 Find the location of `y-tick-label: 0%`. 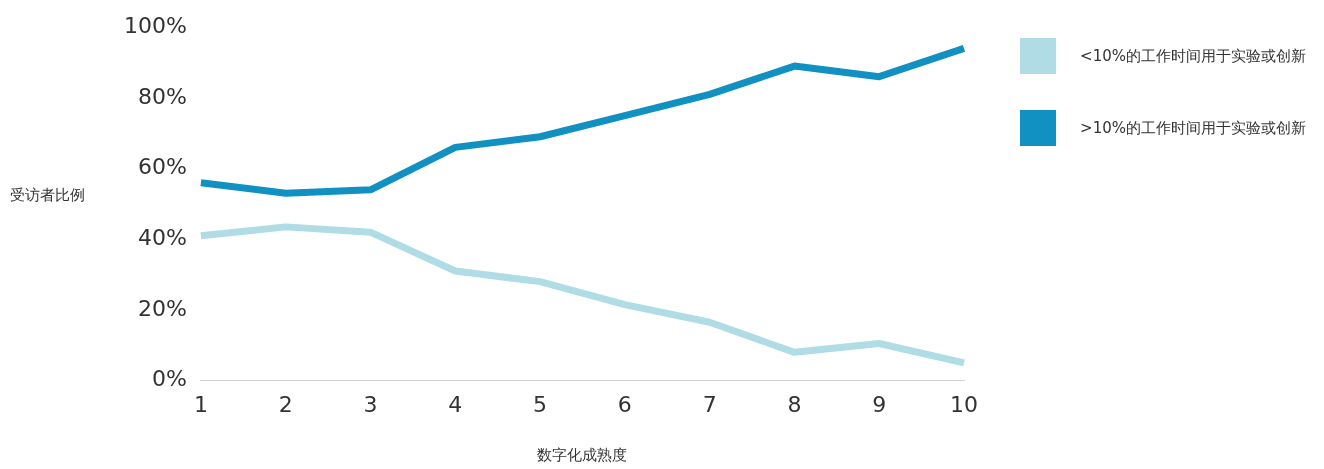

y-tick-label: 0% is located at coordinates (169, 379).